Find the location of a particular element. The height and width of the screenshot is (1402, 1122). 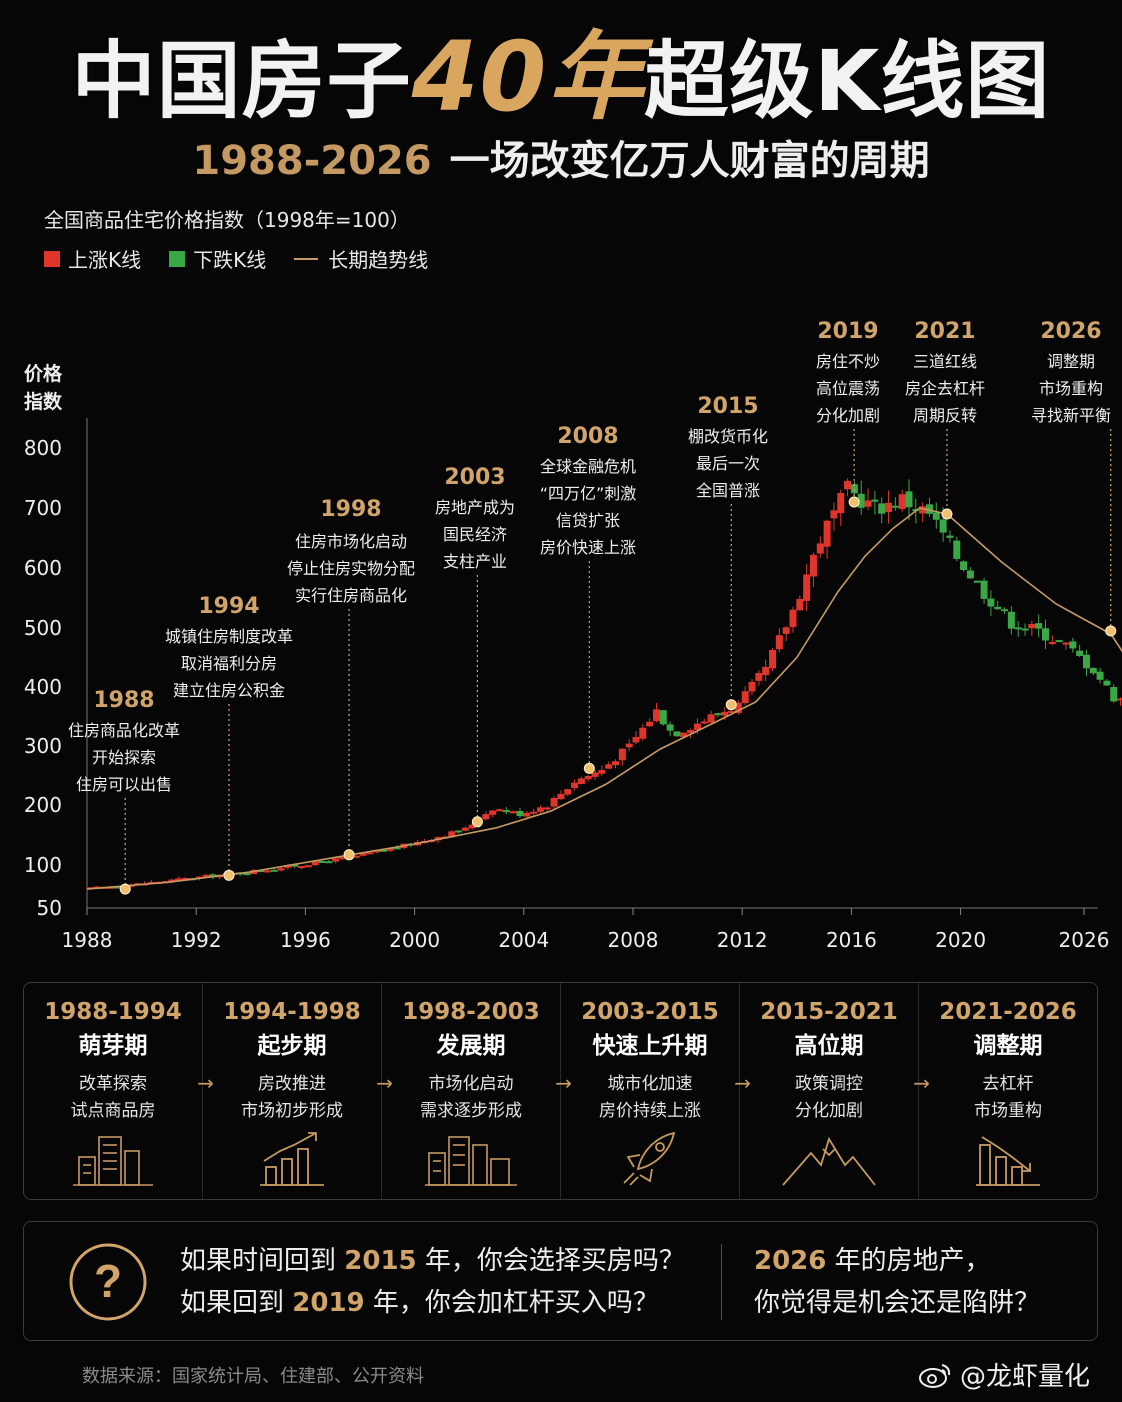

event-text: 棚改货币化 is located at coordinates (728, 436).